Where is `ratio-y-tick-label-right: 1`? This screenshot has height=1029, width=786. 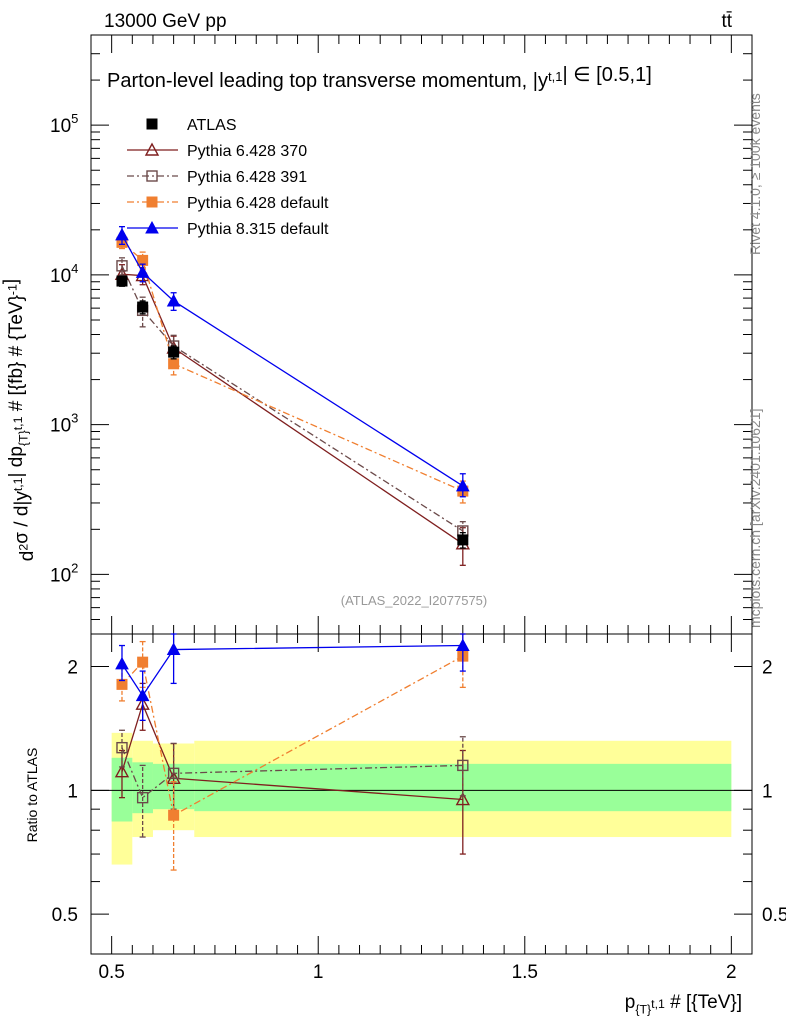 ratio-y-tick-label-right: 1 is located at coordinates (767, 791).